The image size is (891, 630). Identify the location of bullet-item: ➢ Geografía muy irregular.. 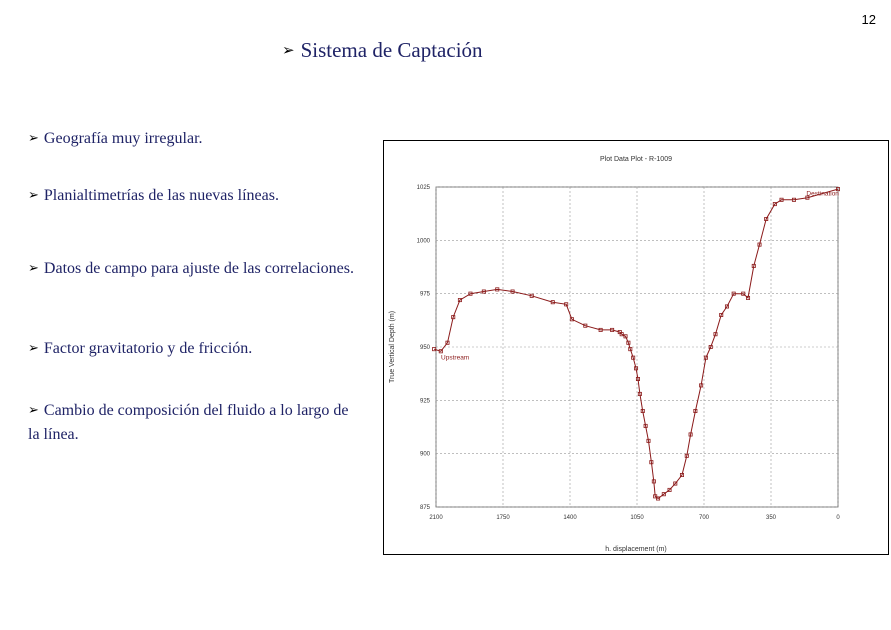
(193, 139).